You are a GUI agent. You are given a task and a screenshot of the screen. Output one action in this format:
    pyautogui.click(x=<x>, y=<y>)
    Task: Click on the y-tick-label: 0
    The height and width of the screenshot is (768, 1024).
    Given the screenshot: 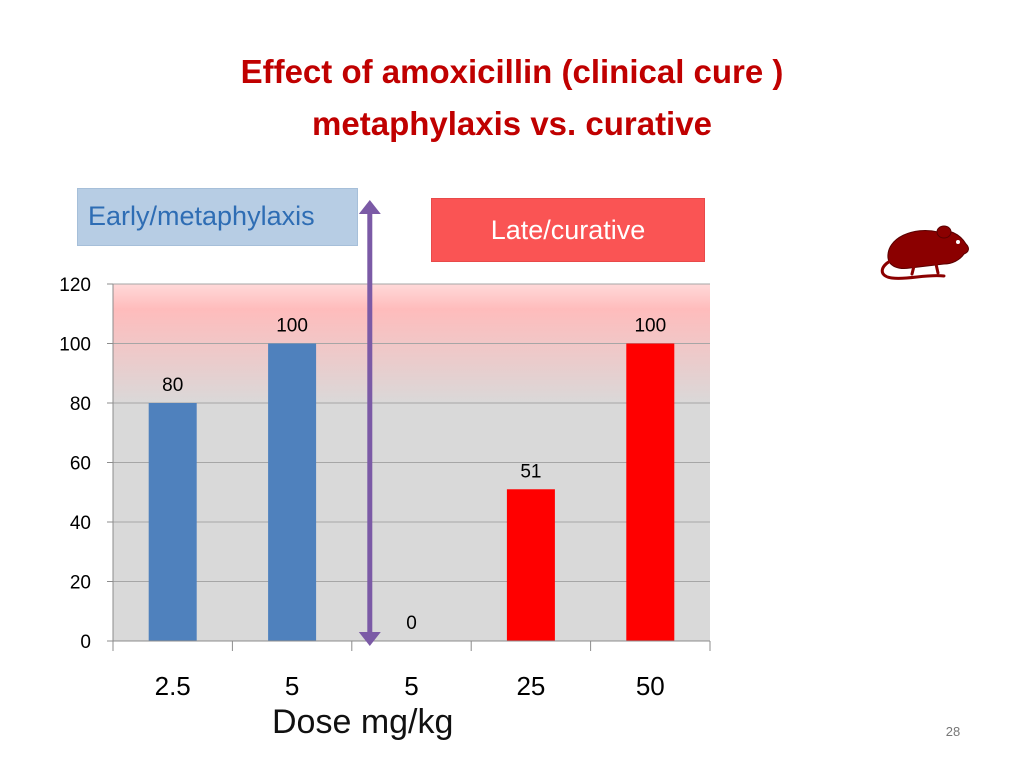 What is the action you would take?
    pyautogui.click(x=85, y=642)
    